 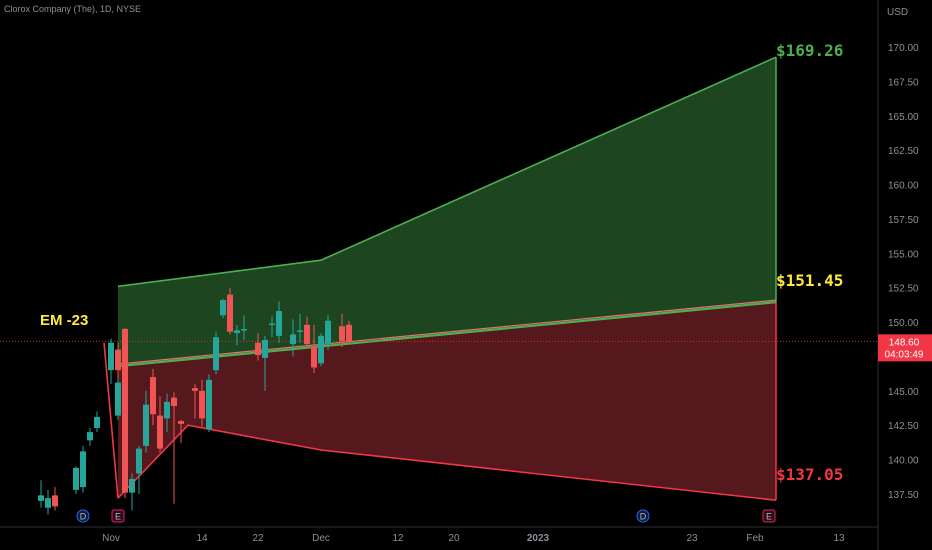 What do you see at coordinates (903, 117) in the screenshot?
I see `y-tick-label: 165.00` at bounding box center [903, 117].